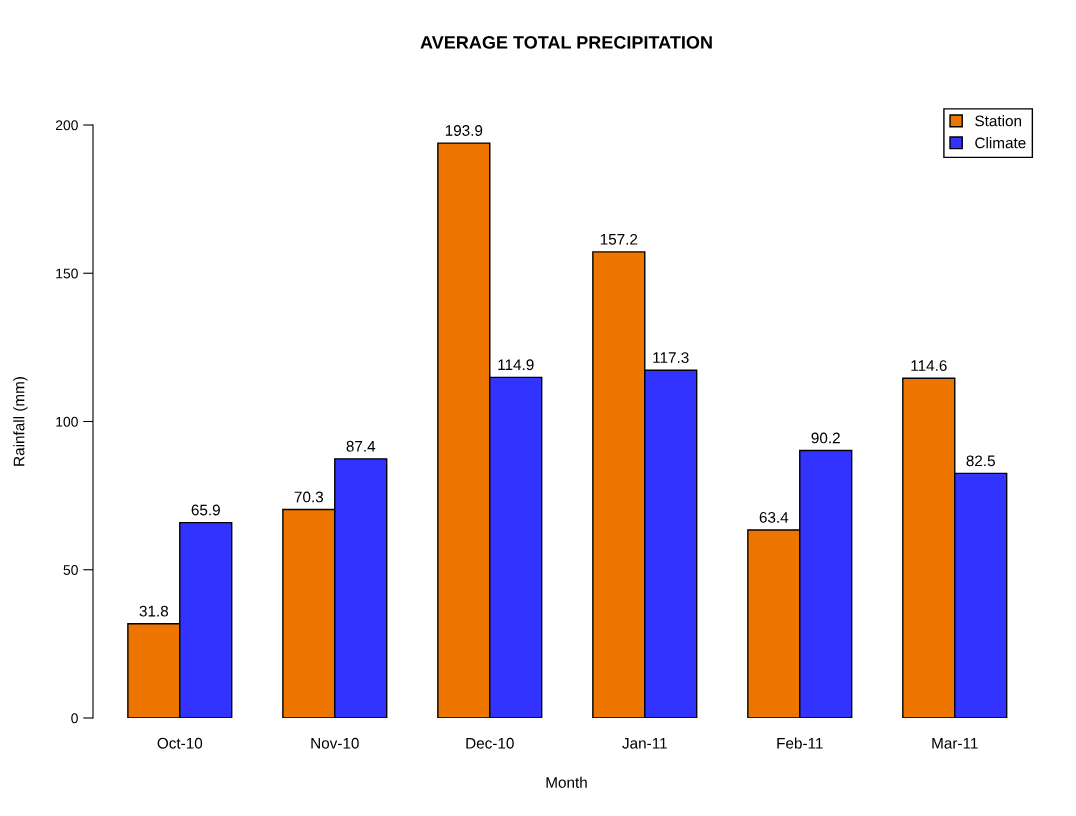 The width and height of the screenshot is (1076, 816). Describe the element at coordinates (464, 130) in the screenshot. I see `data-label: 193.9` at that location.